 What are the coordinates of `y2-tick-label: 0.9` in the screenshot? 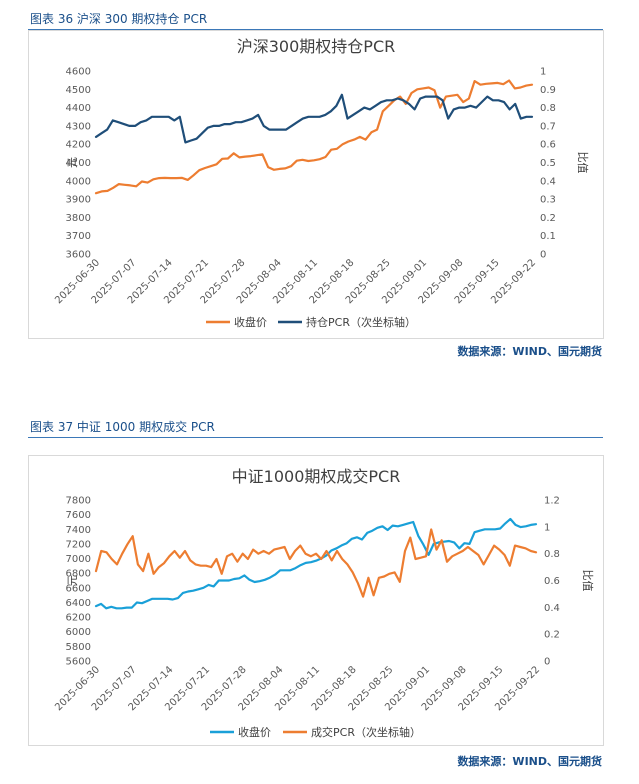 It's located at (548, 90).